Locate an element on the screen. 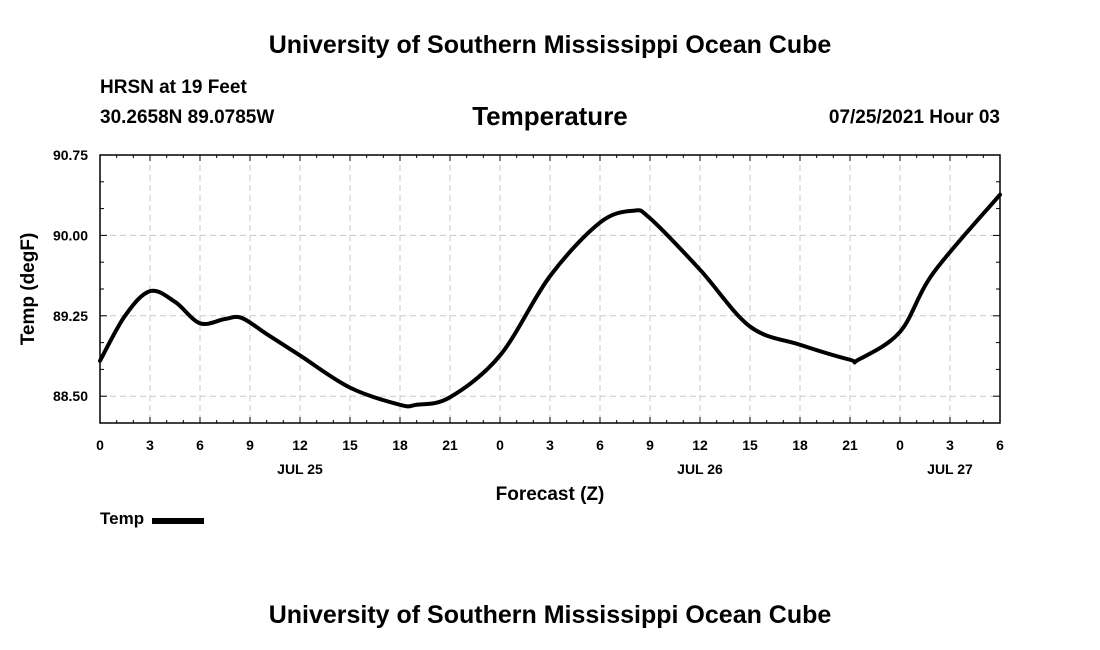 The image size is (1100, 650). y-tick-label: 90.00 is located at coordinates (70, 235).